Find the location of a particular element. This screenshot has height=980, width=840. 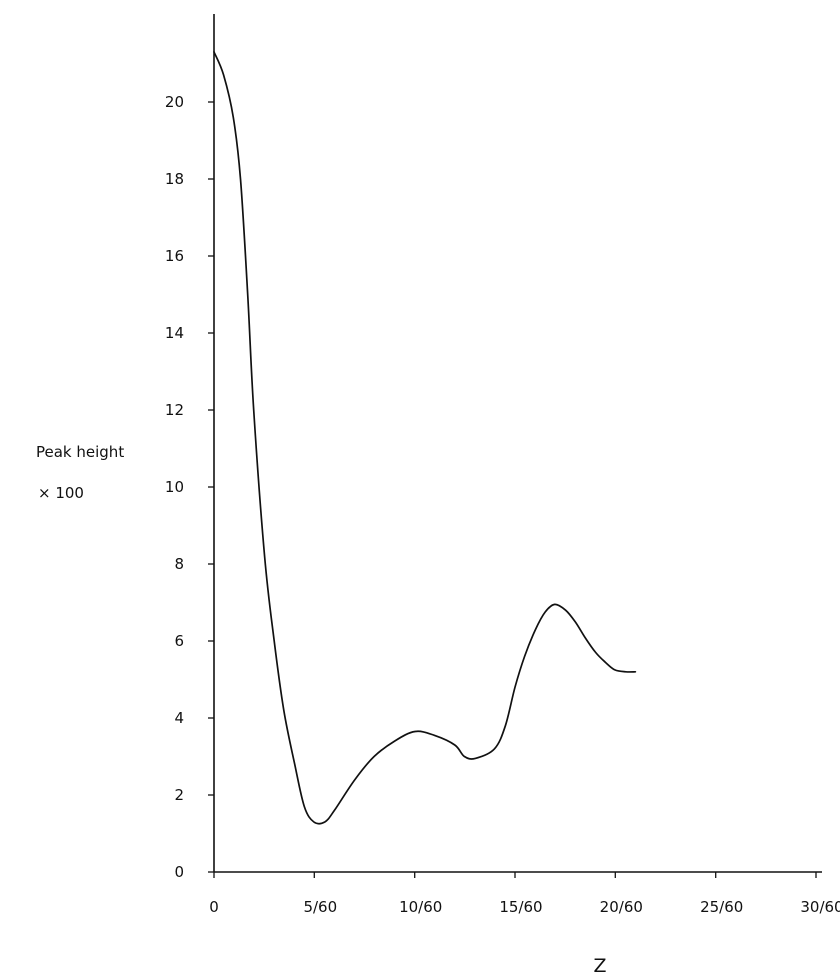

x-axis-label: Z is located at coordinates (599, 966).